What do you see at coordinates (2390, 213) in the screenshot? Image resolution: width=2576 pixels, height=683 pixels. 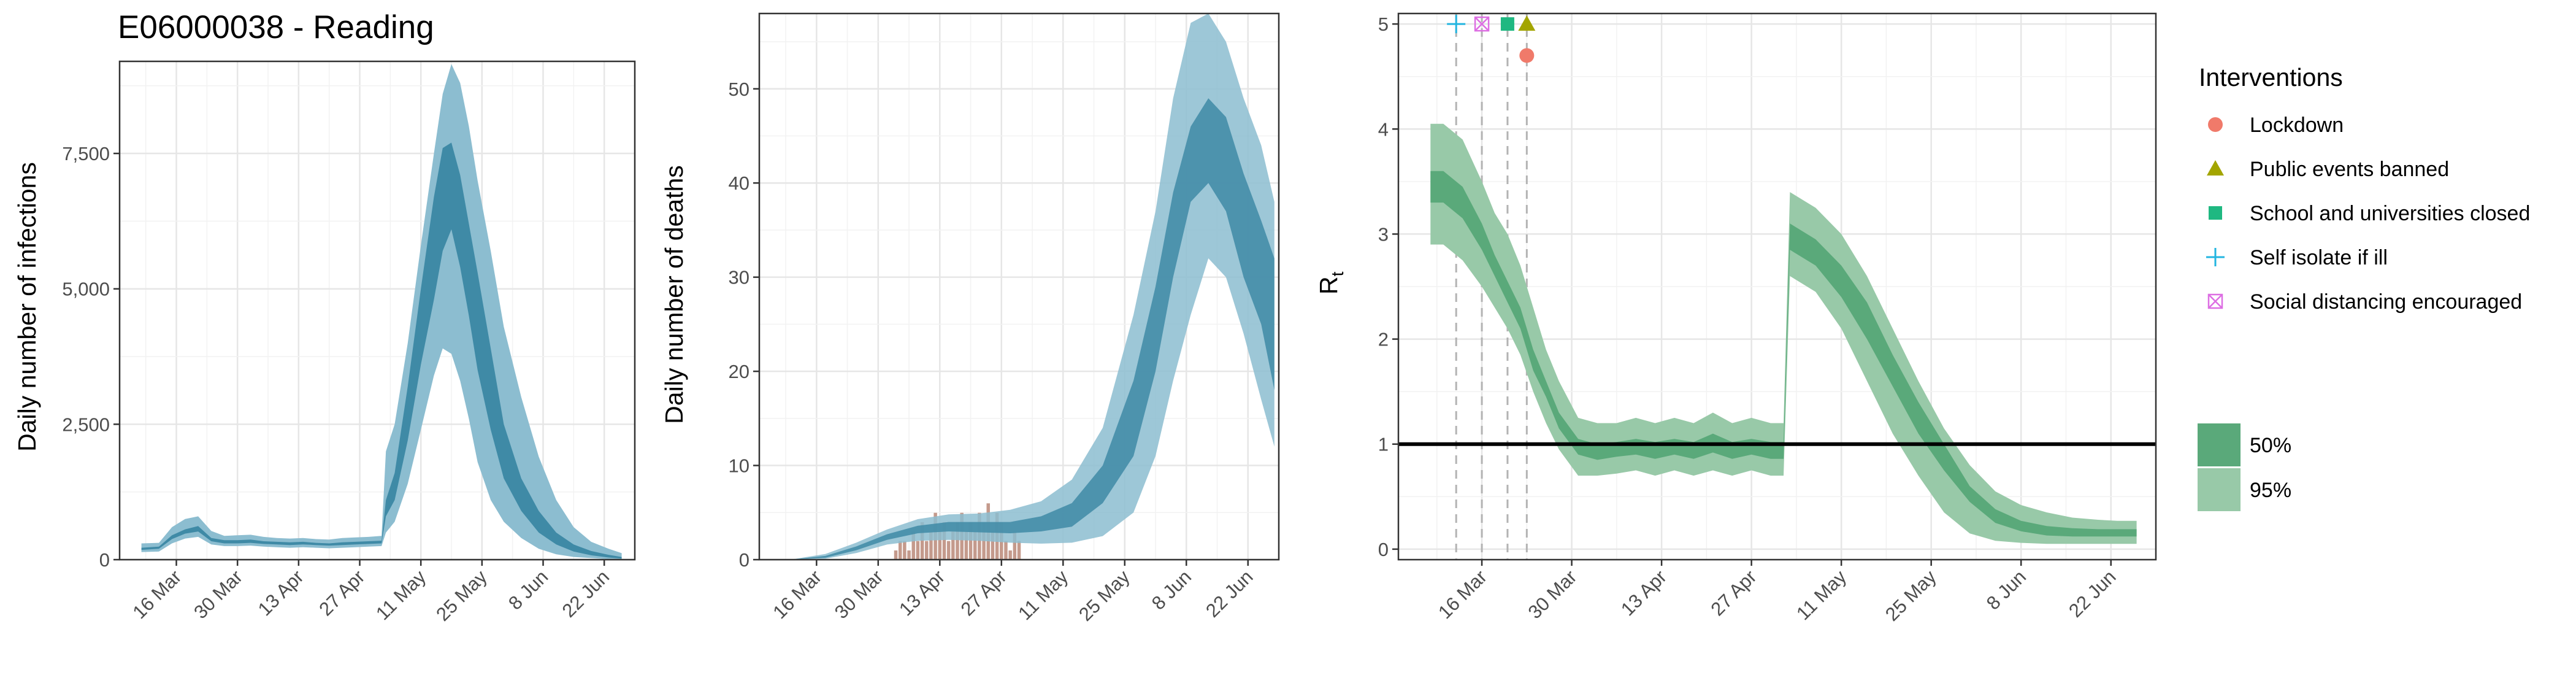 I see `legend-label: School and universities closed` at bounding box center [2390, 213].